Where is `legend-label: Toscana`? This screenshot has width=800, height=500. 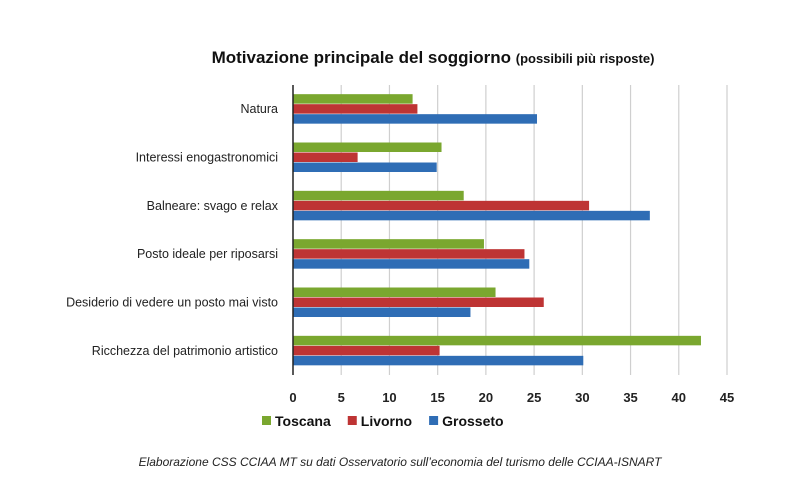 legend-label: Toscana is located at coordinates (303, 421).